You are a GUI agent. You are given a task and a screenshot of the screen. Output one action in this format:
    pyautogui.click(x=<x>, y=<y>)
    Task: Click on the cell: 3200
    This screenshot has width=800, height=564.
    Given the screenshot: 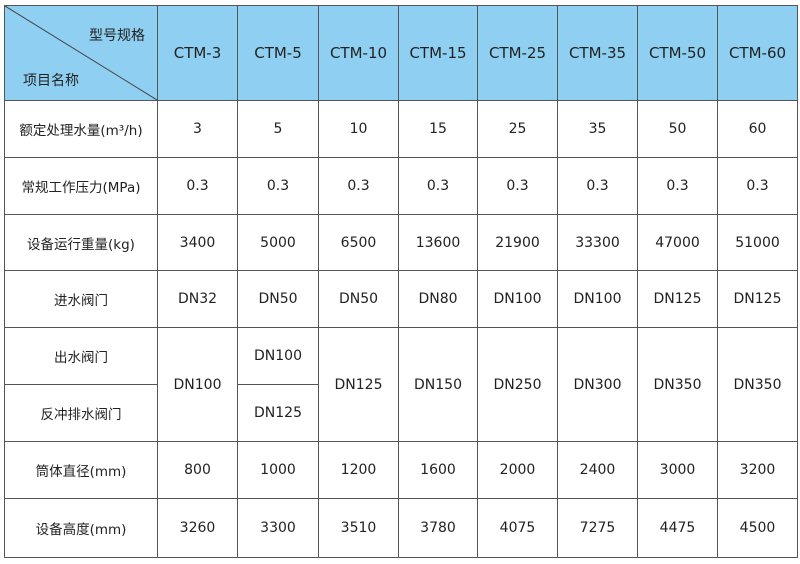 What is the action you would take?
    pyautogui.click(x=757, y=470)
    